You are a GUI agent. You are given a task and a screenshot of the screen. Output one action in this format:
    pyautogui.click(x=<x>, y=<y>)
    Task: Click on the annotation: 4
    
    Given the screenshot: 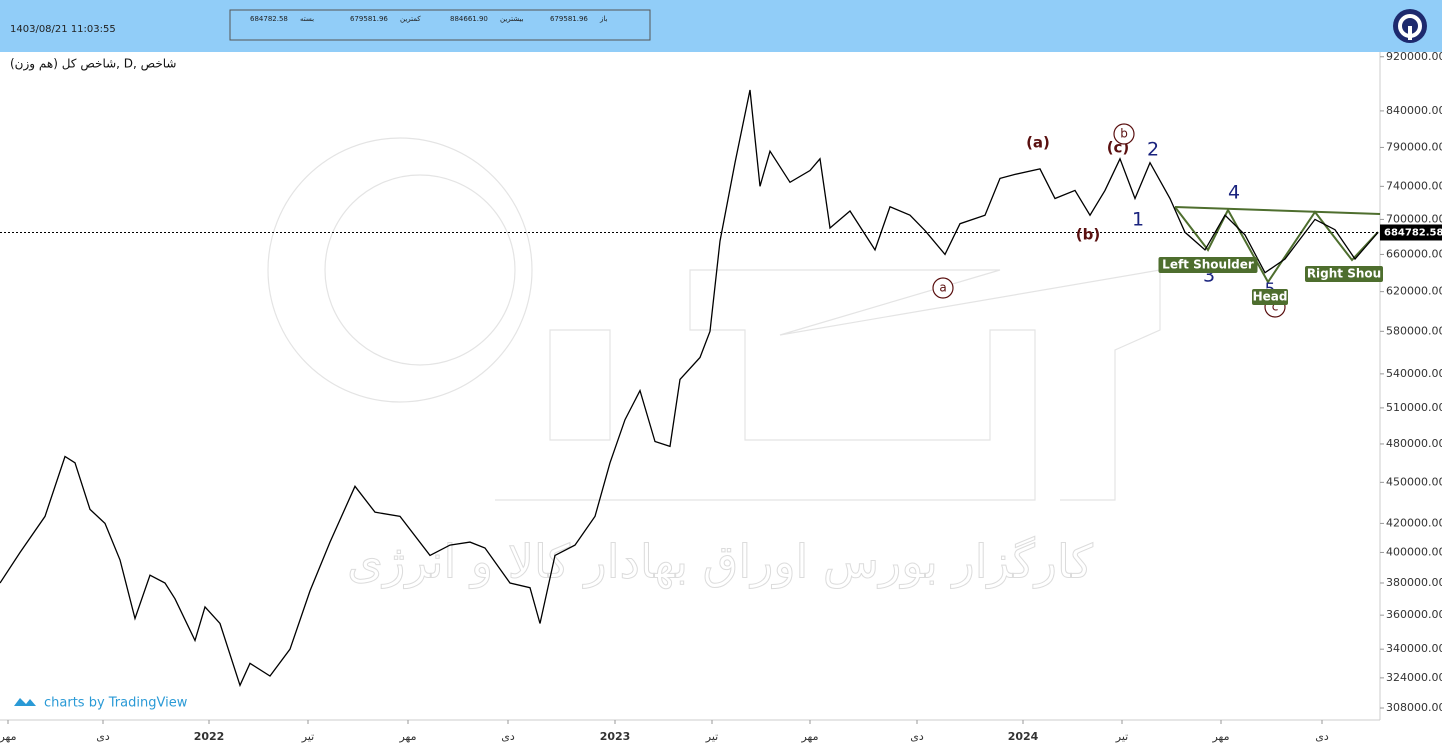 What is the action you would take?
    pyautogui.click(x=1234, y=193)
    